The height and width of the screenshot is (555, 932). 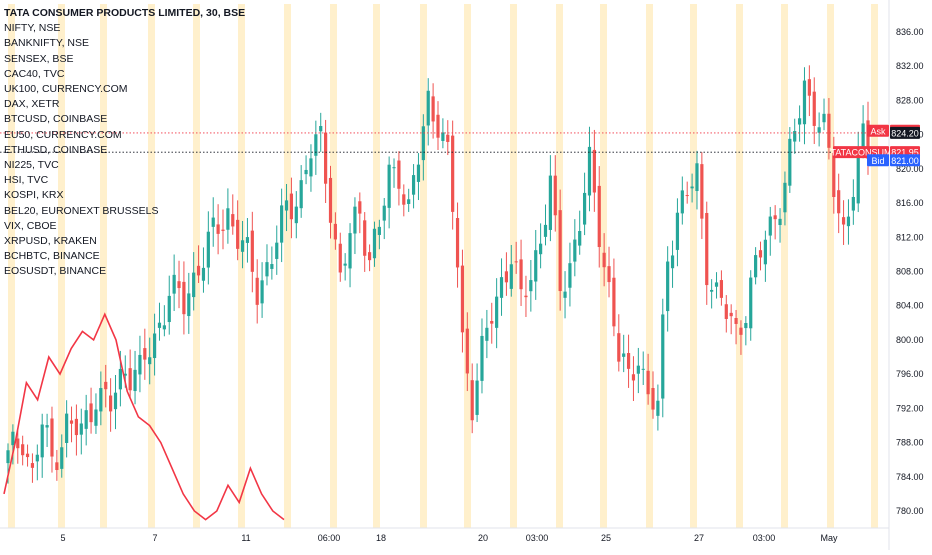 What do you see at coordinates (699, 538) in the screenshot?
I see `time-tick-label: 27` at bounding box center [699, 538].